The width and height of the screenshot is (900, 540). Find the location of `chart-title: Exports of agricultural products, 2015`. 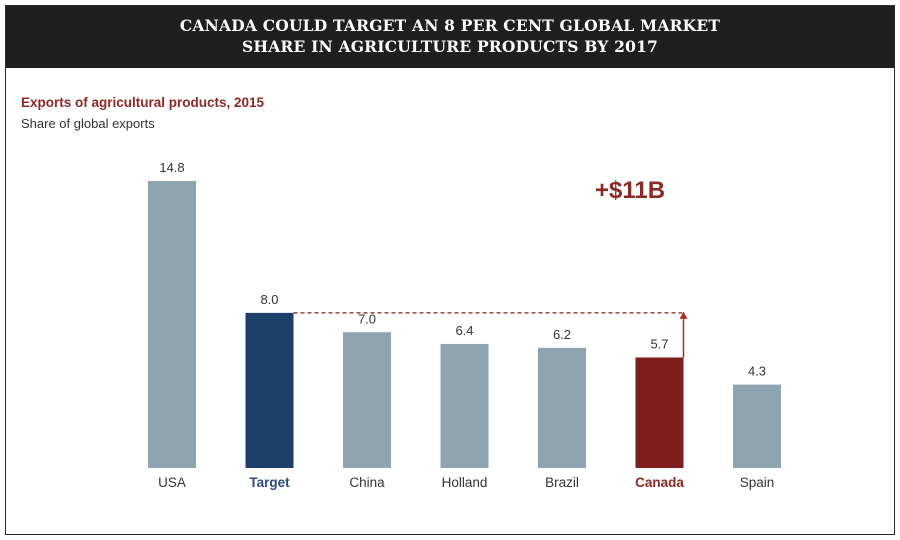

chart-title: Exports of agricultural products, 2015 is located at coordinates (143, 102).